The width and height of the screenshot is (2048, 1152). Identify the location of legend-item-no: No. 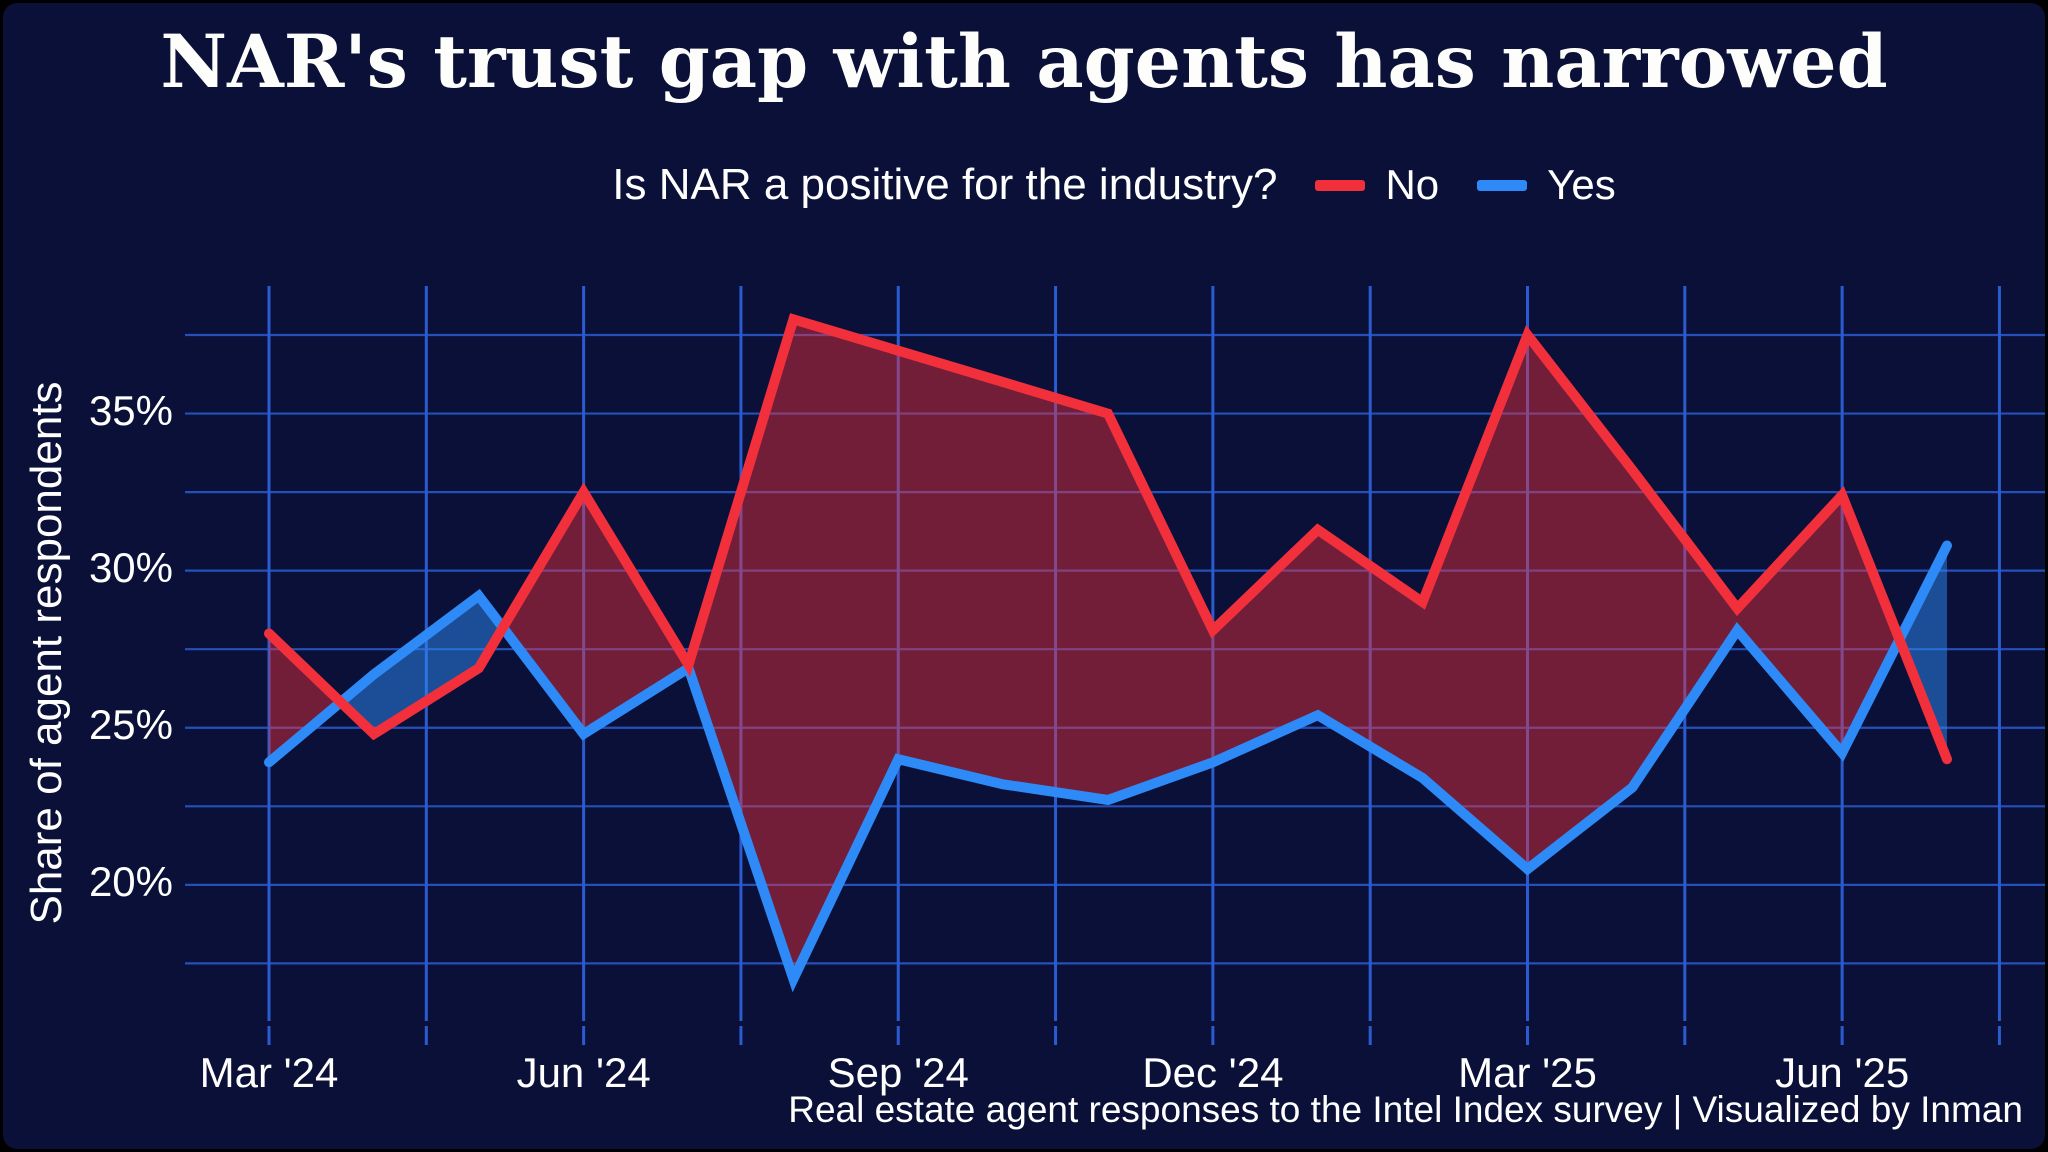
(1377, 185).